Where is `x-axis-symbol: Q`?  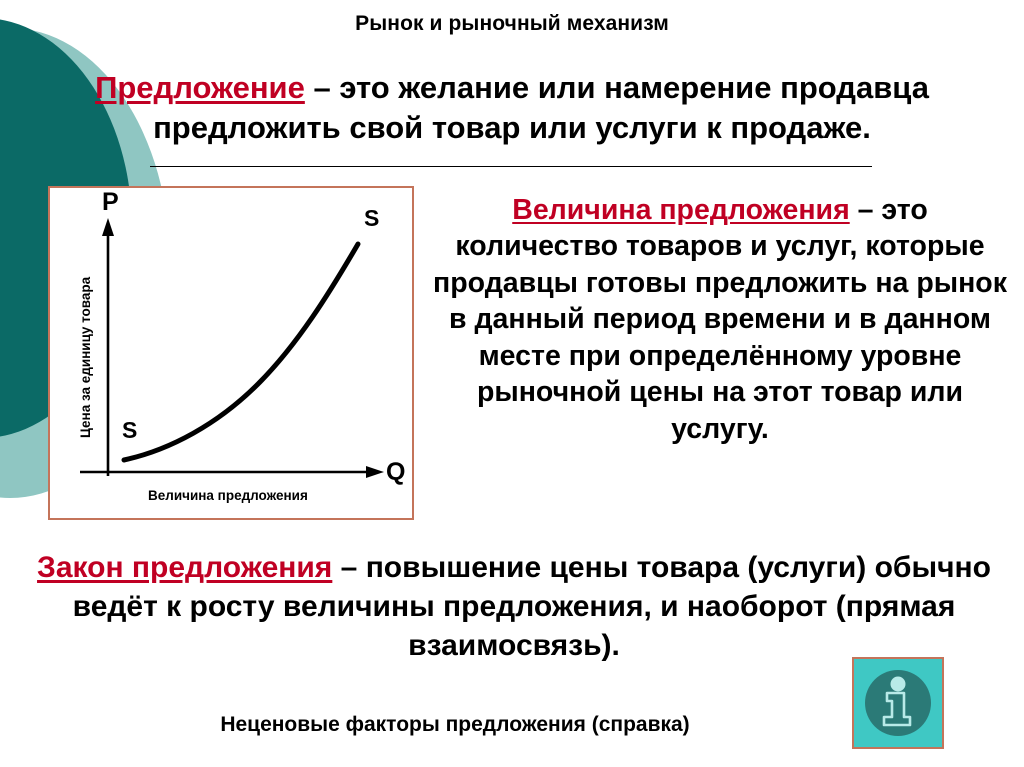 x-axis-symbol: Q is located at coordinates (395, 472).